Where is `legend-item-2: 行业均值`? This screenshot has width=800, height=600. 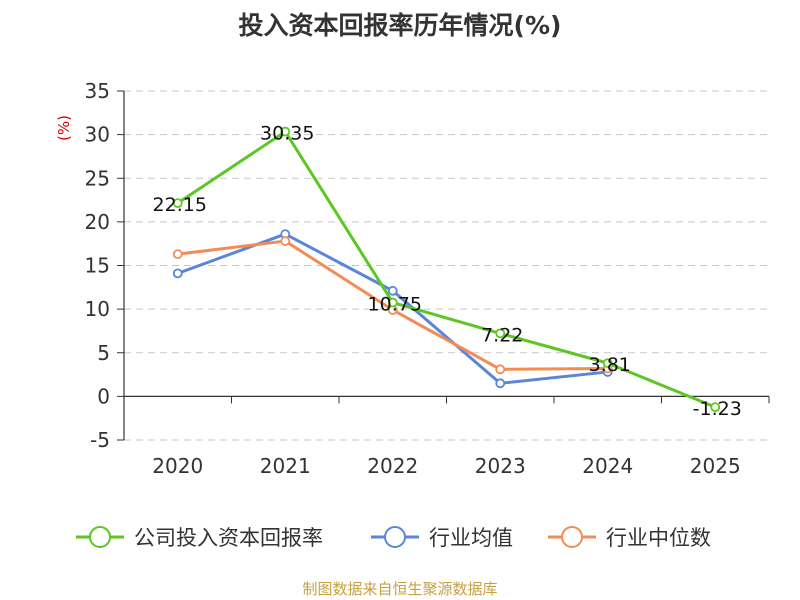 legend-item-2: 行业均值 is located at coordinates (442, 538).